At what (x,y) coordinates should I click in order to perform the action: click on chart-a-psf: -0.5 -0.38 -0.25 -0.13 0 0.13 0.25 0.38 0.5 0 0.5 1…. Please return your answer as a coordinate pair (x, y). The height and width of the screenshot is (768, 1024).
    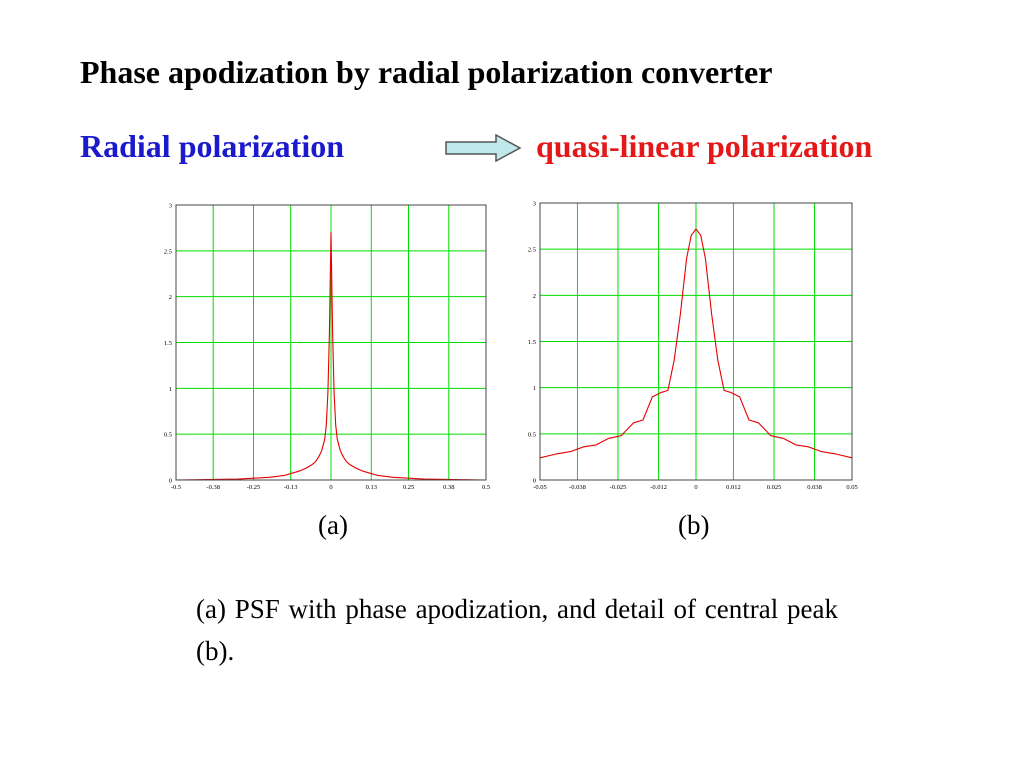
    Looking at the image, I should click on (327, 347).